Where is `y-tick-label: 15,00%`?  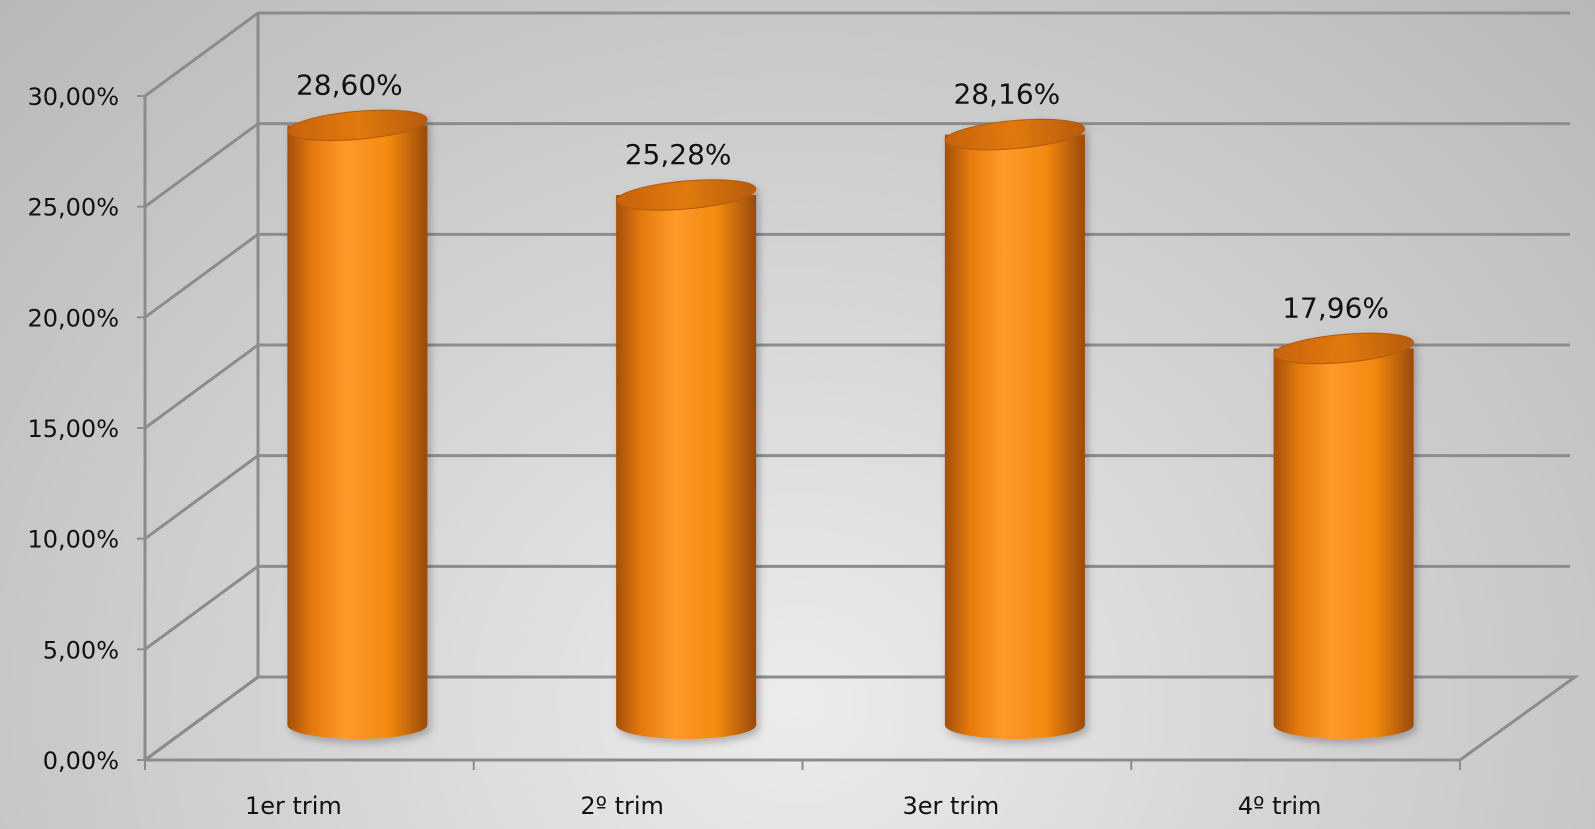 y-tick-label: 15,00% is located at coordinates (73, 429).